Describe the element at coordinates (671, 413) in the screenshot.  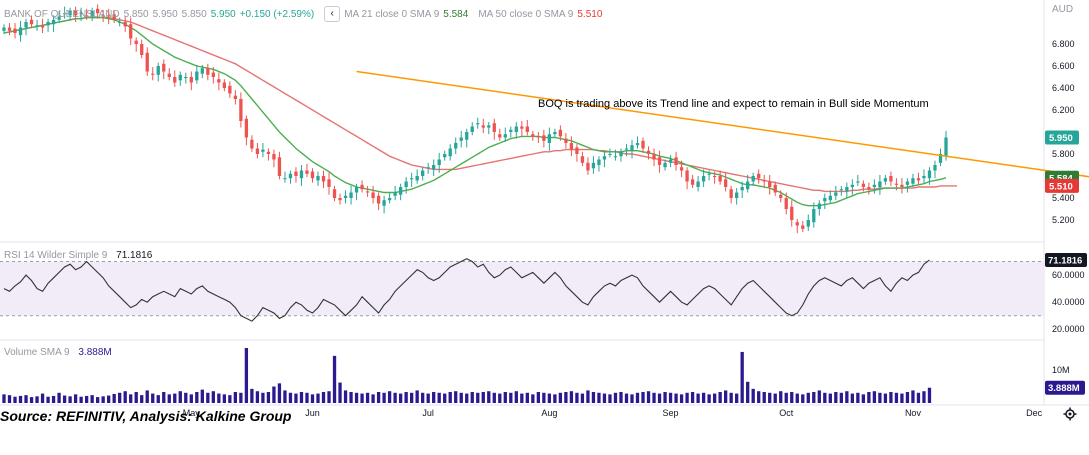
I see `time-tick-label: Sep` at that location.